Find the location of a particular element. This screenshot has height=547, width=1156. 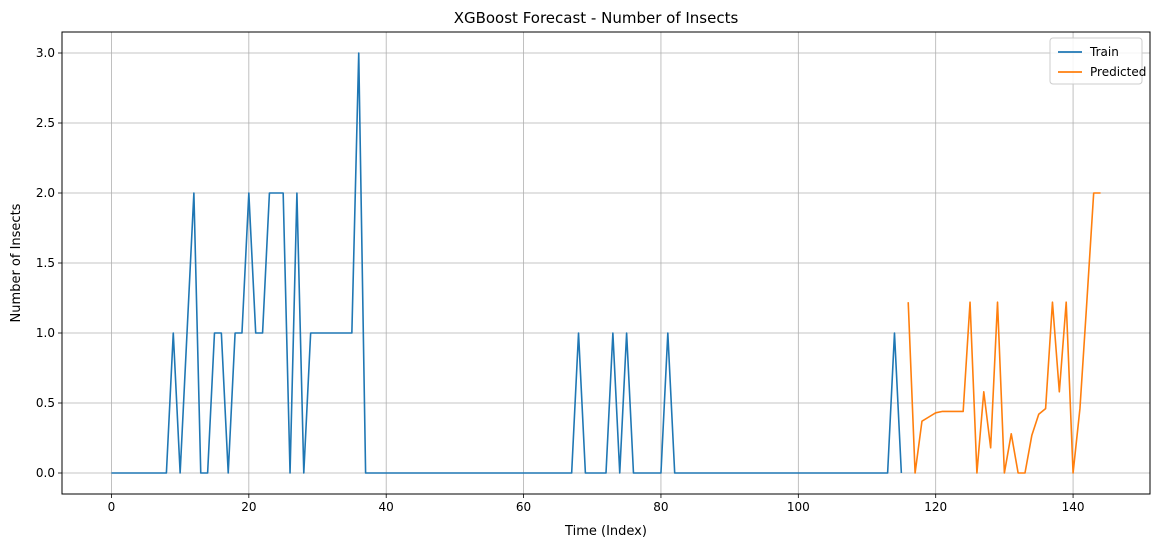

x-tick-label: 60 is located at coordinates (523, 507).